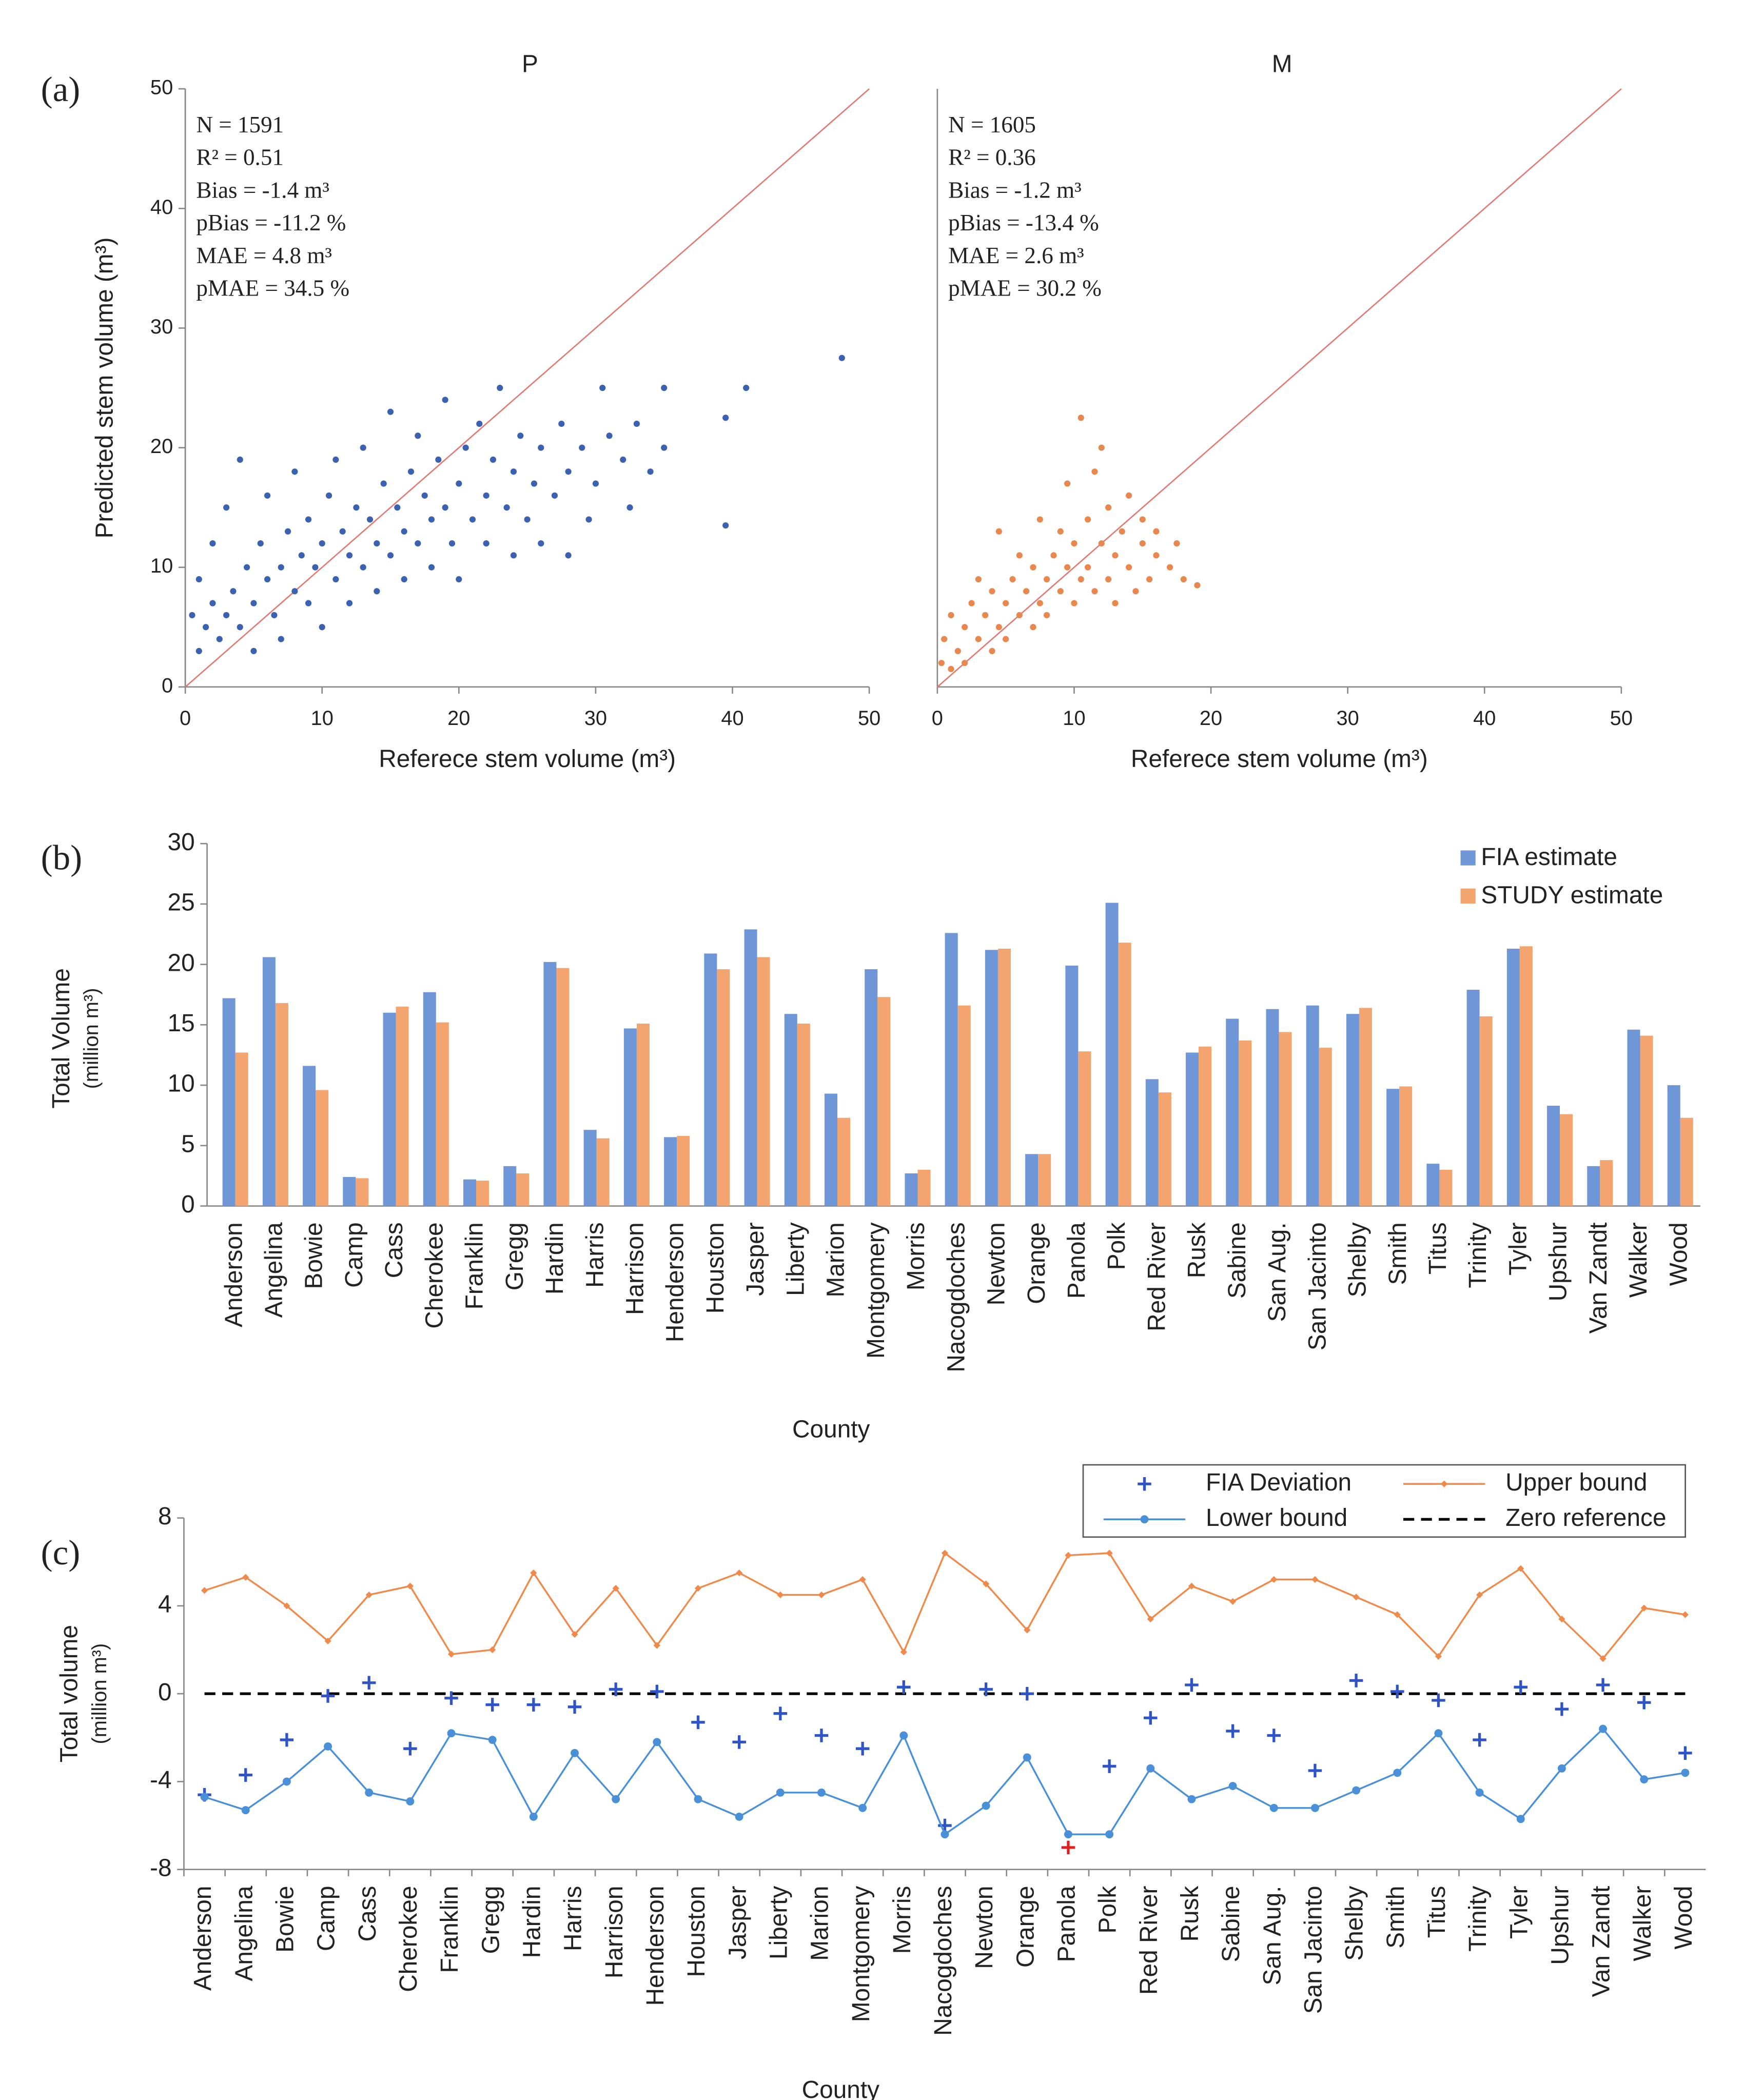  I want to click on x-tick-label: Morris, so click(916, 1256).